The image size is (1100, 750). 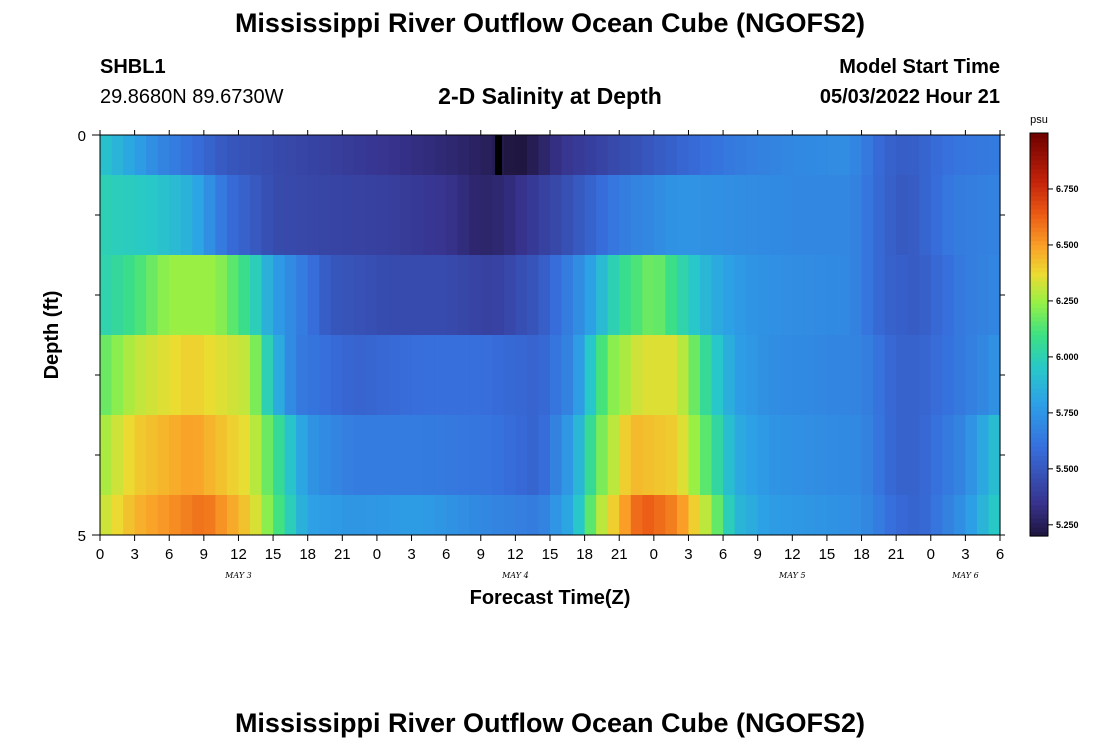 I want to click on x-tick-label: 6, so click(x=1000, y=554).